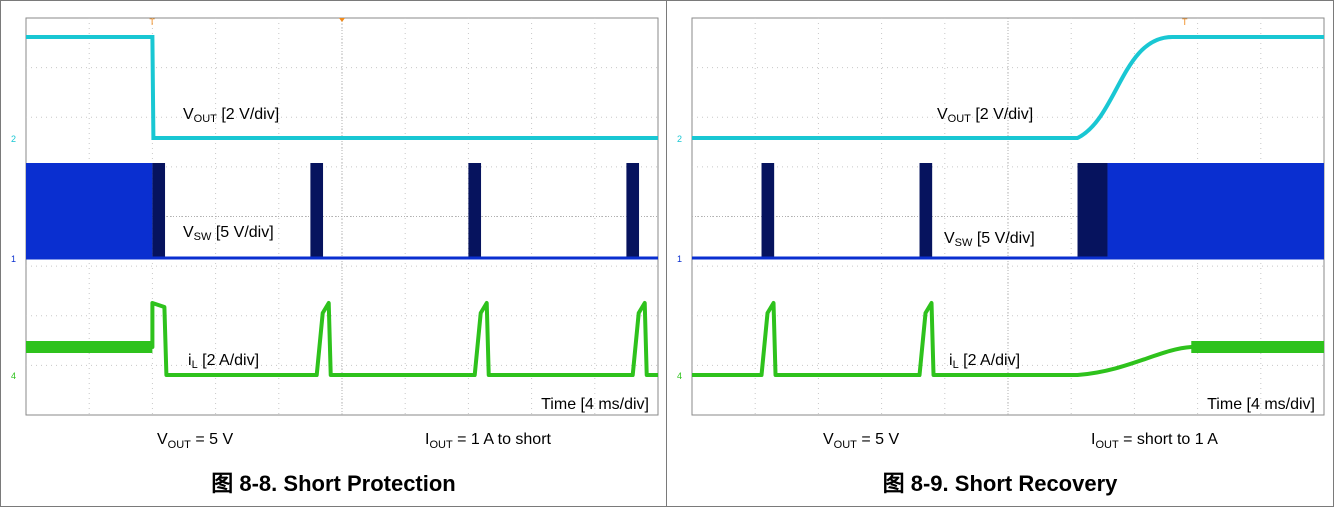 This screenshot has width=1334, height=507. I want to click on figure-number: 图 8-9., so click(915, 483).